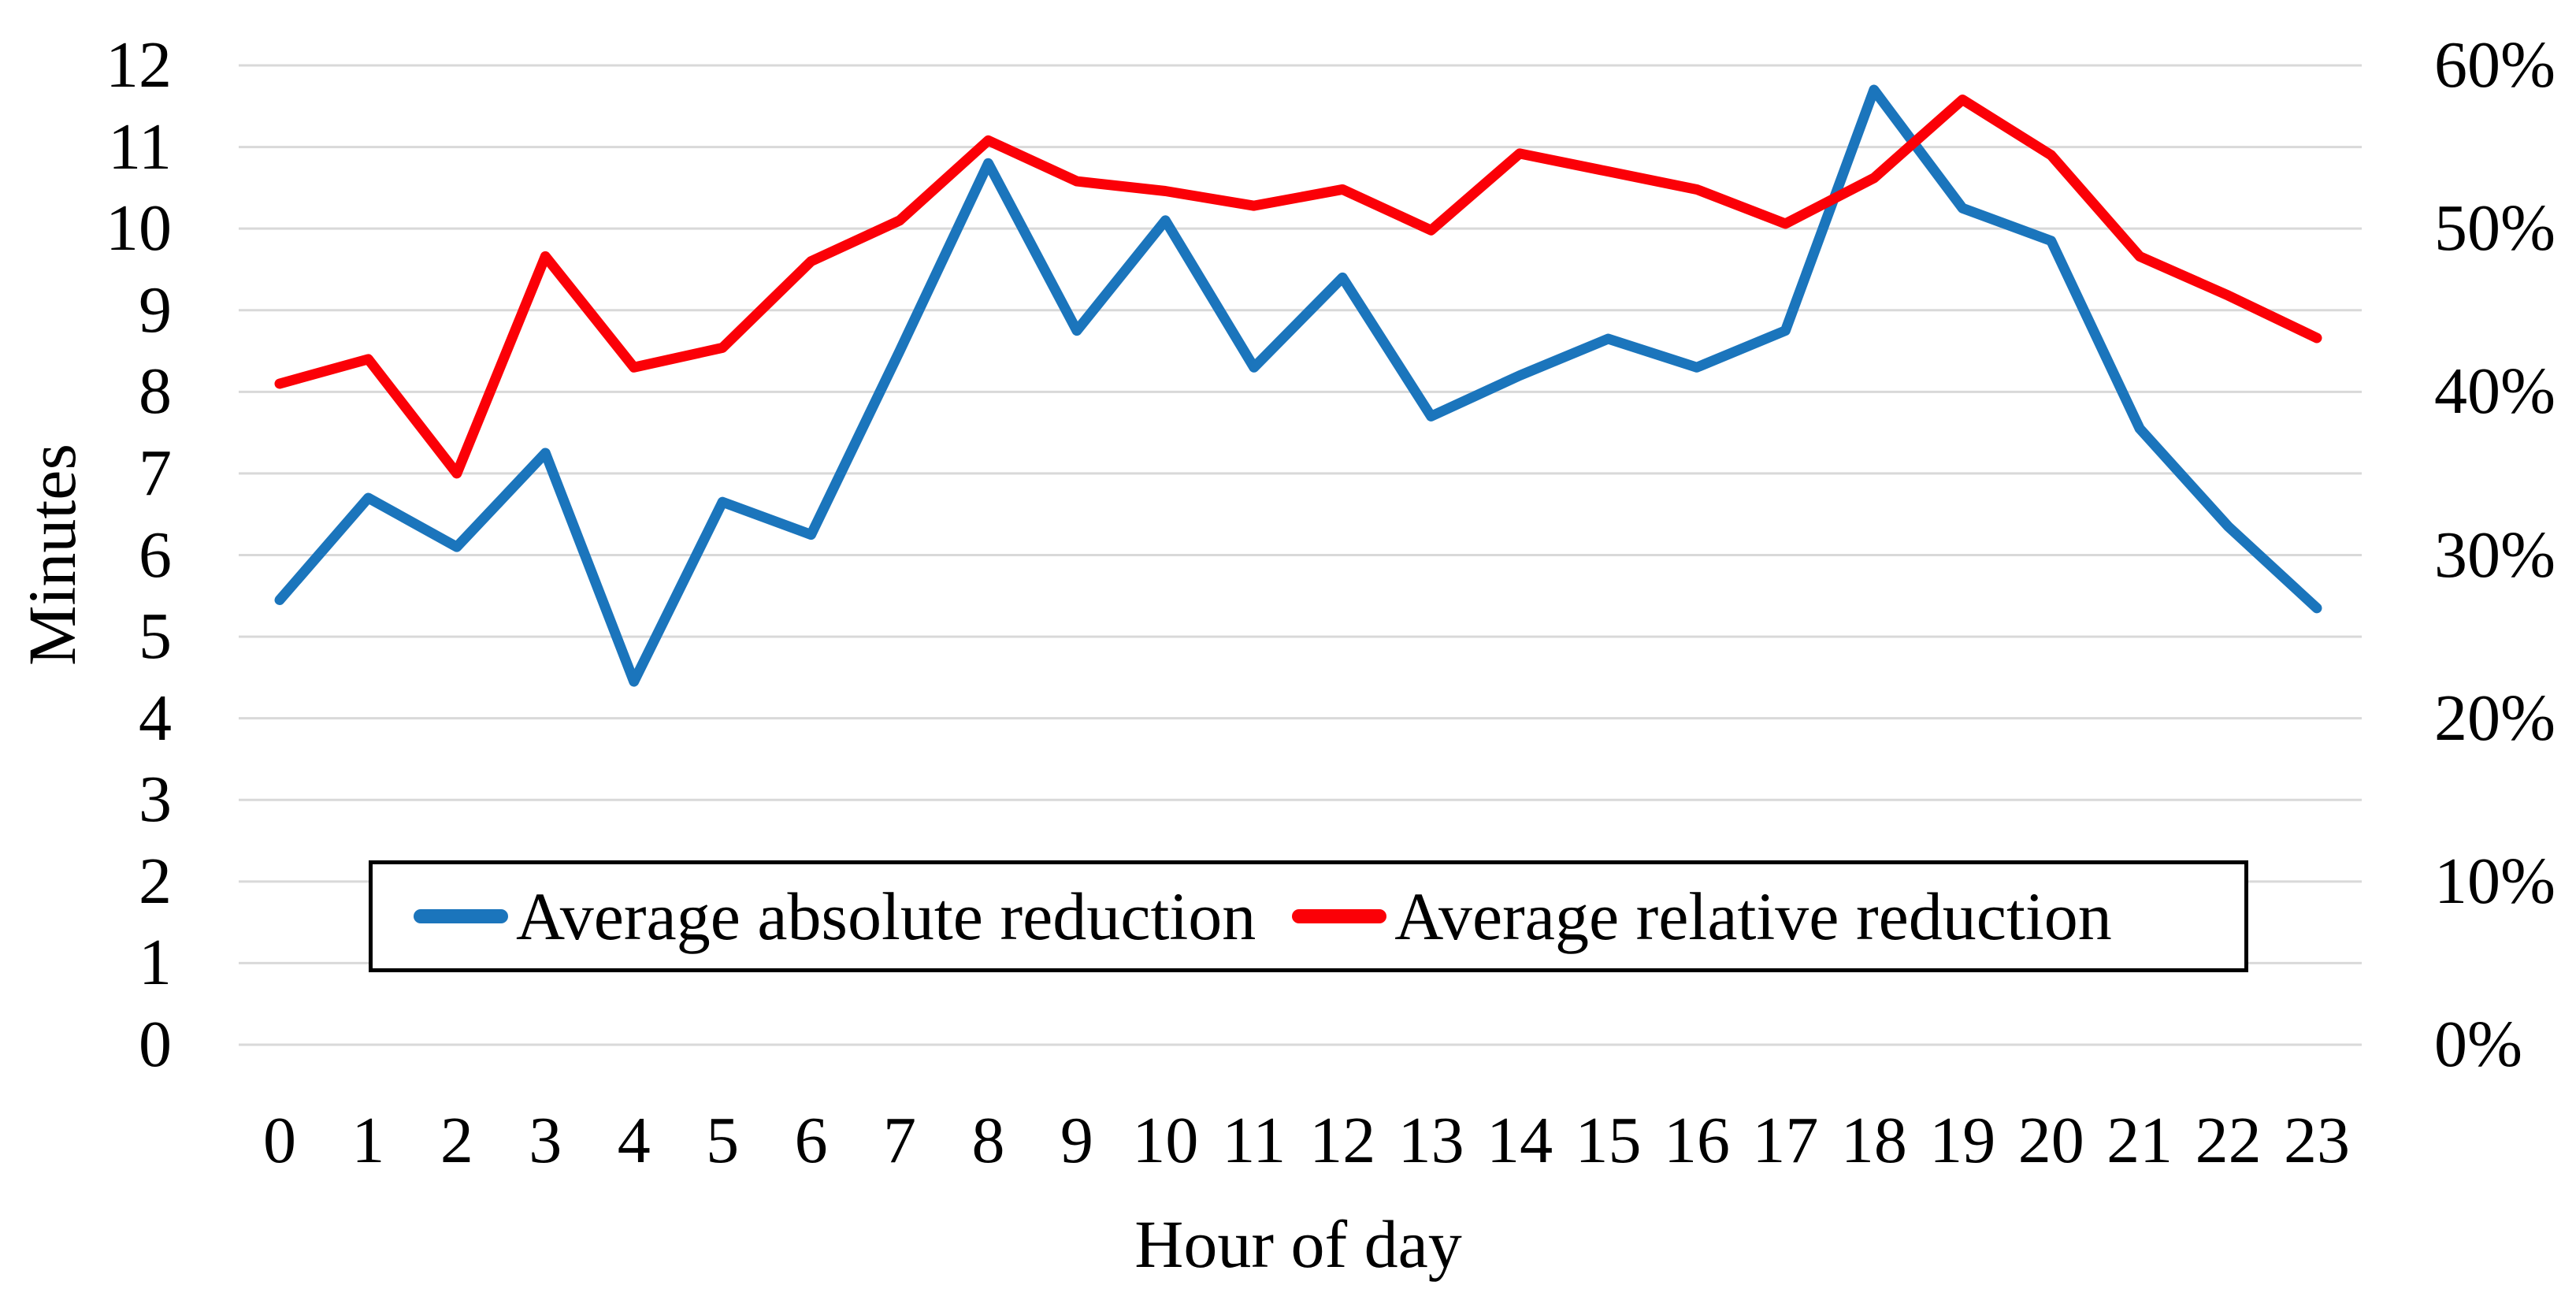 The width and height of the screenshot is (2576, 1300). Describe the element at coordinates (461, 916) in the screenshot. I see `legend-swatch-absolute-icon` at that location.